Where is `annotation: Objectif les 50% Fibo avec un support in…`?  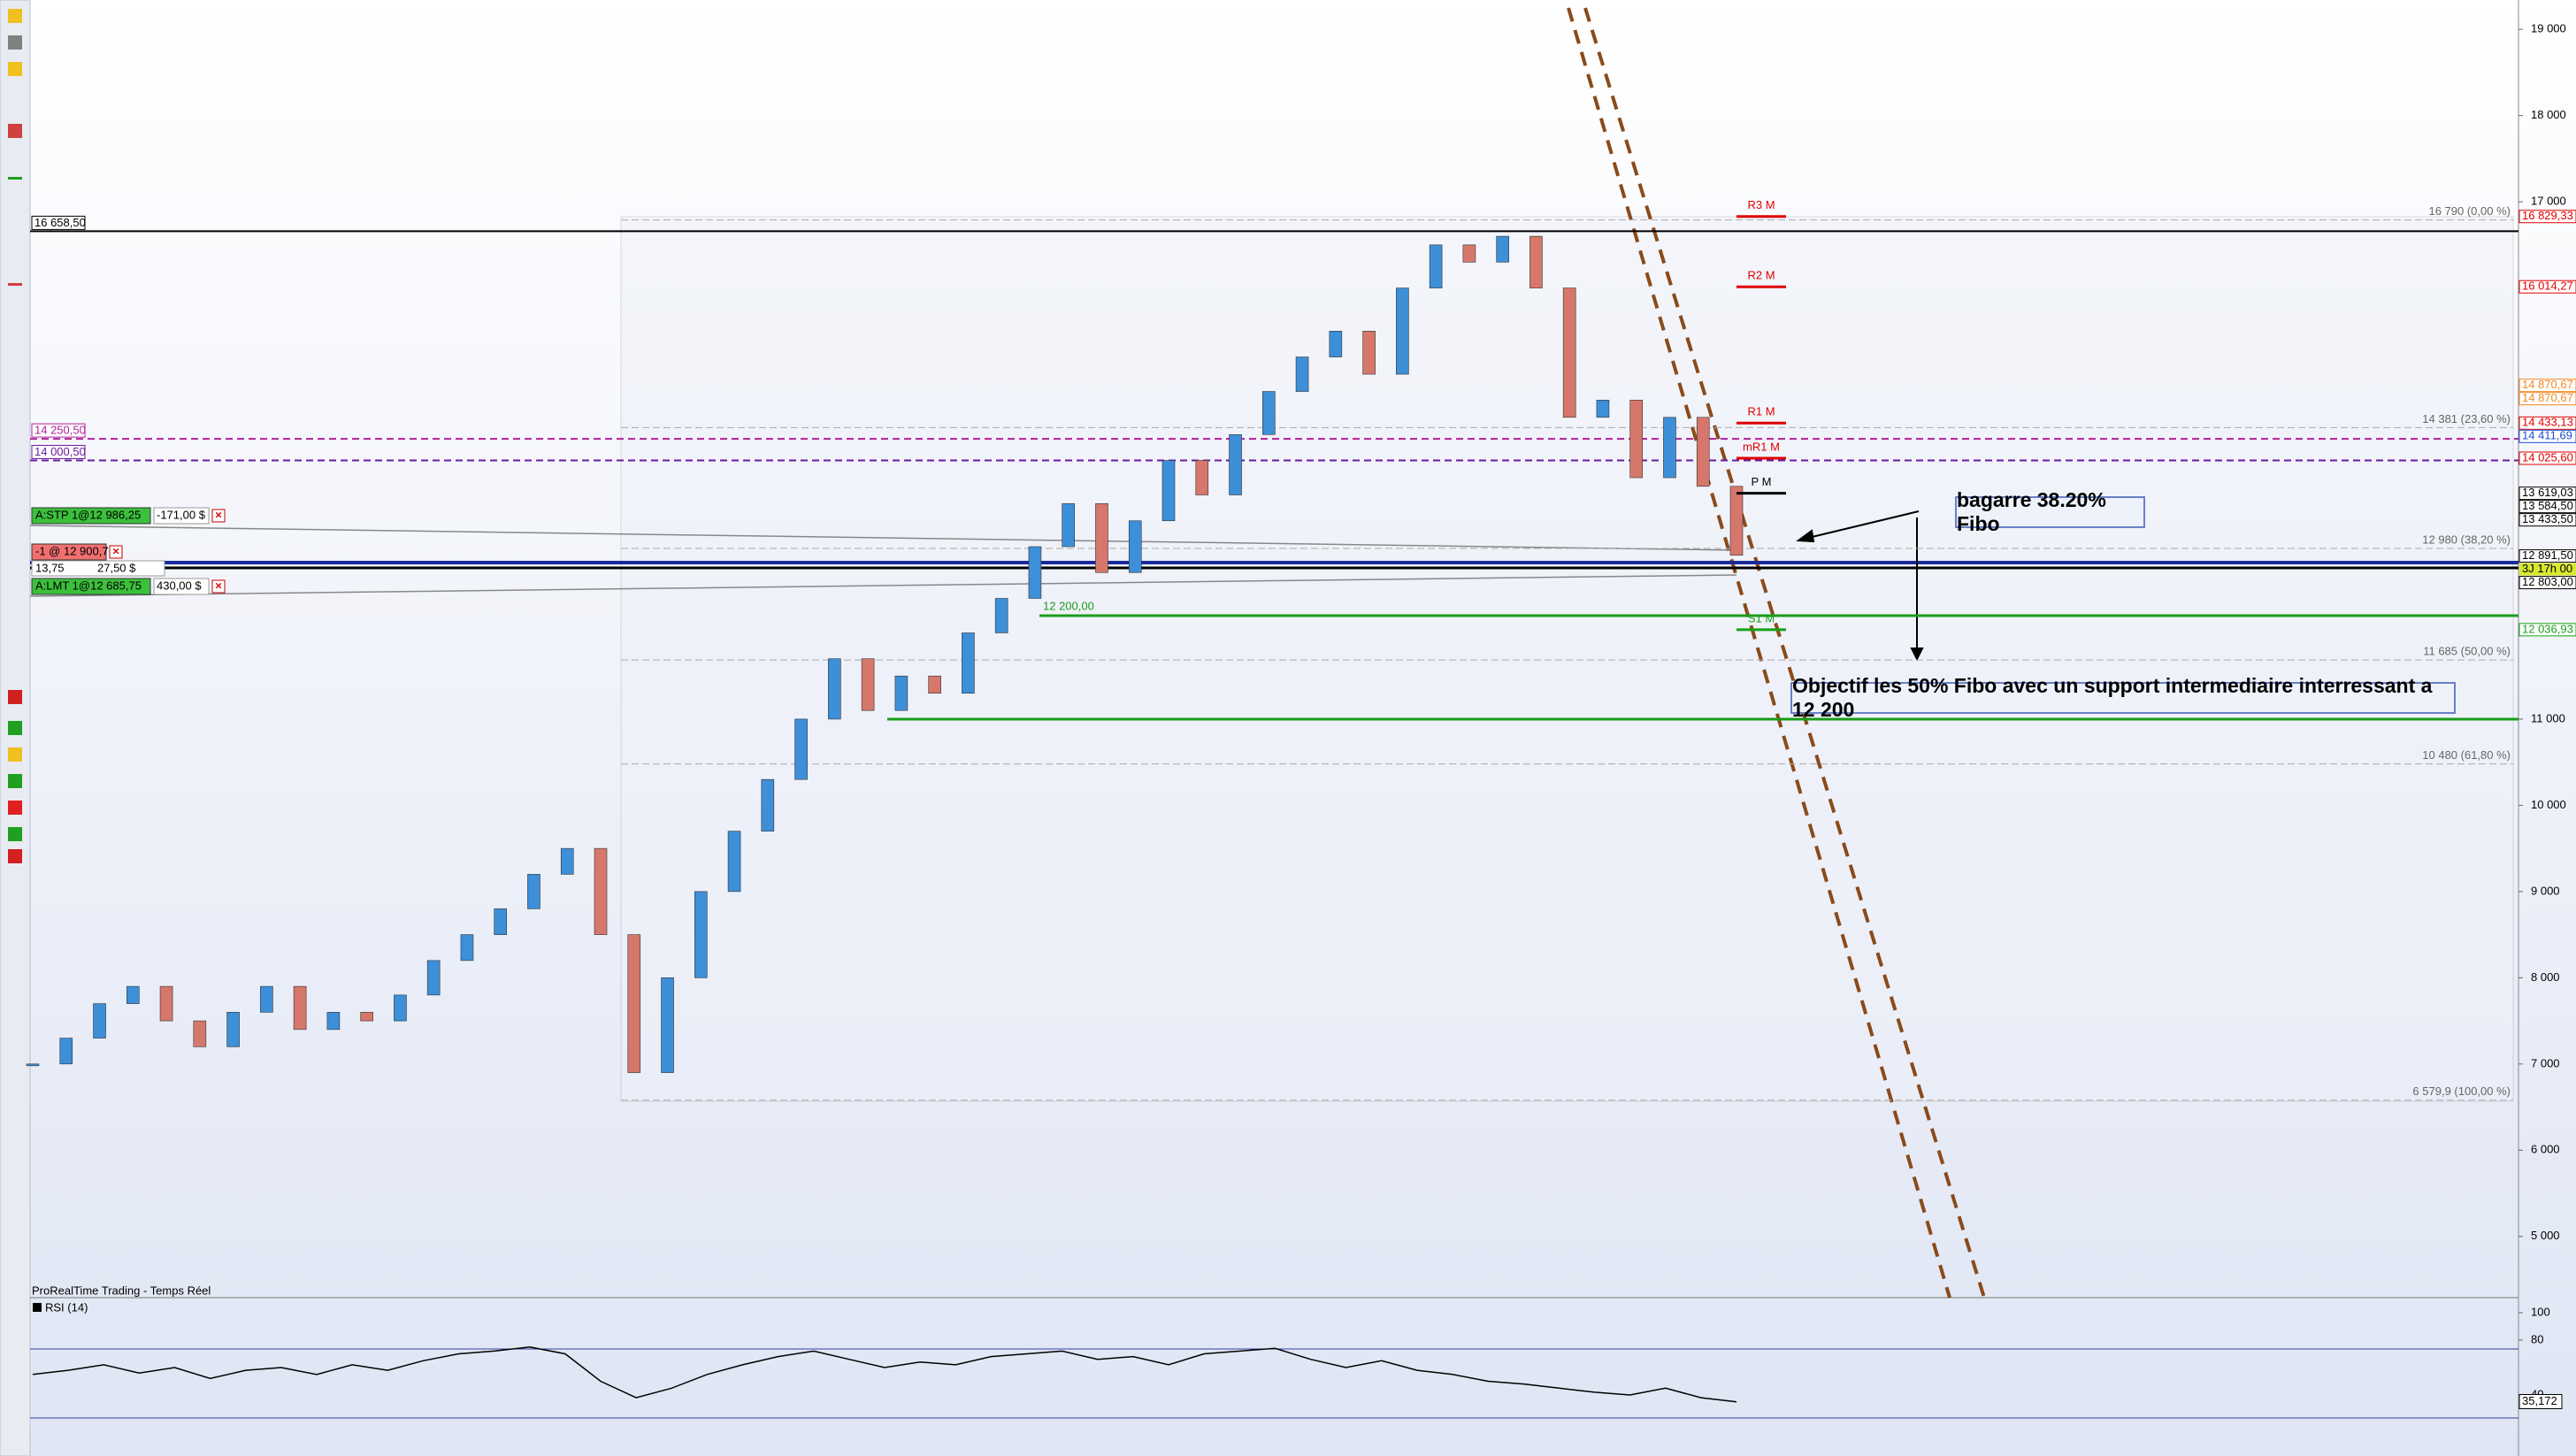
annotation: Objectif les 50% Fibo avec un support in… is located at coordinates (2123, 697).